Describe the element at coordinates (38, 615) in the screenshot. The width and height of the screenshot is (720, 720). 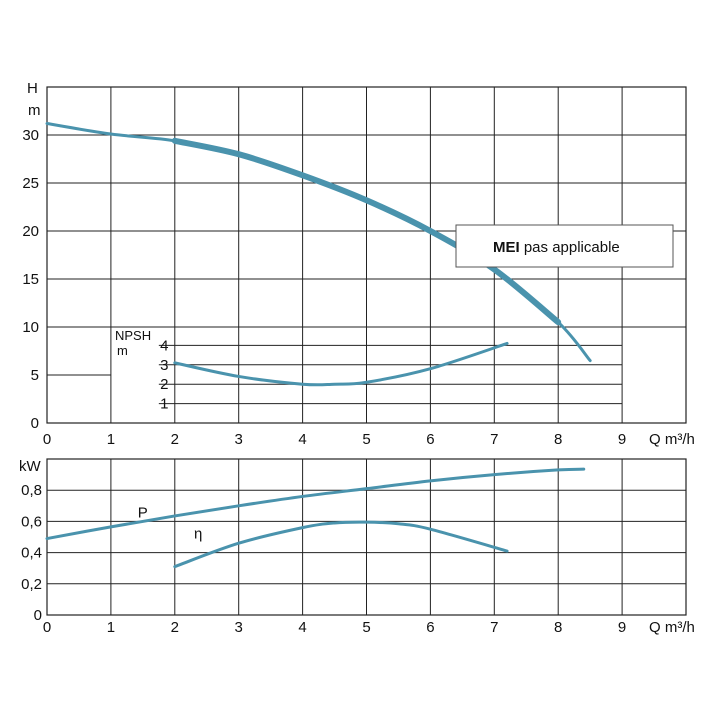
I see `power-y-tick-label: 0` at that location.